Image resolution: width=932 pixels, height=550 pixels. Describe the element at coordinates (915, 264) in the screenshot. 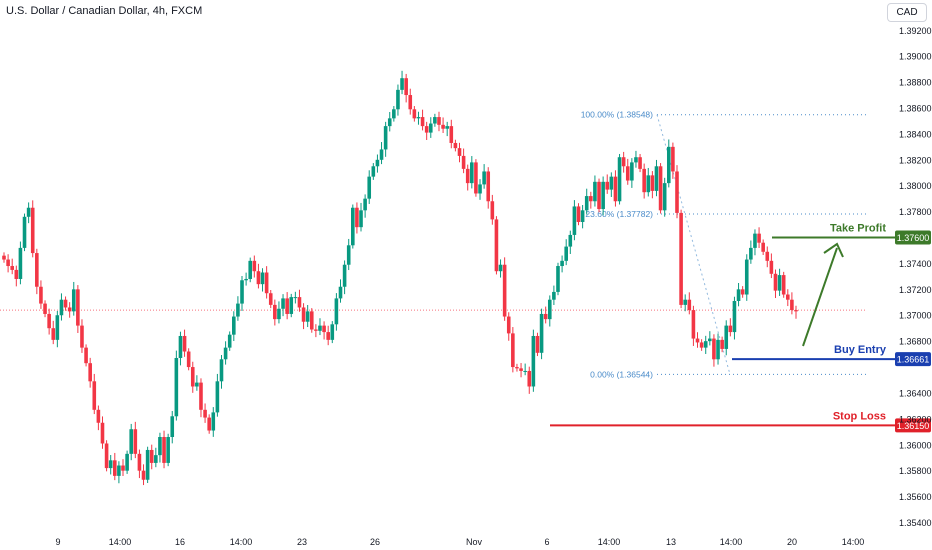

I see `y-tick-label: 1.37400` at that location.